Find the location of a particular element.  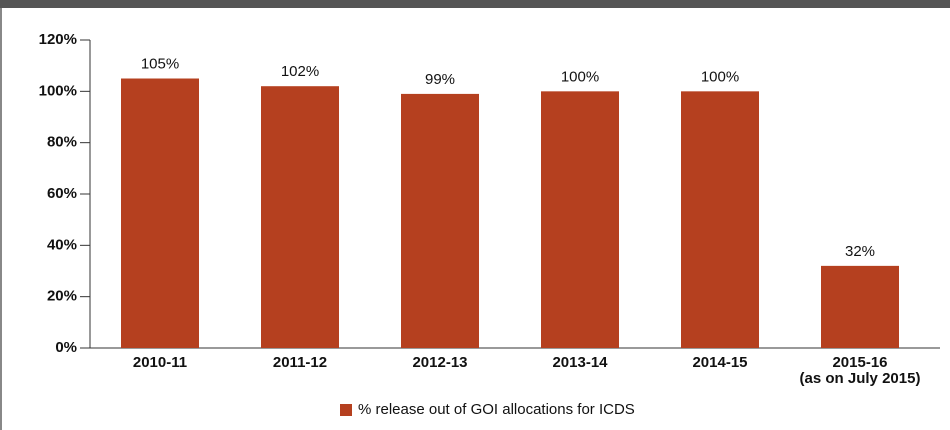

y-tick-label: 120% is located at coordinates (58, 39).